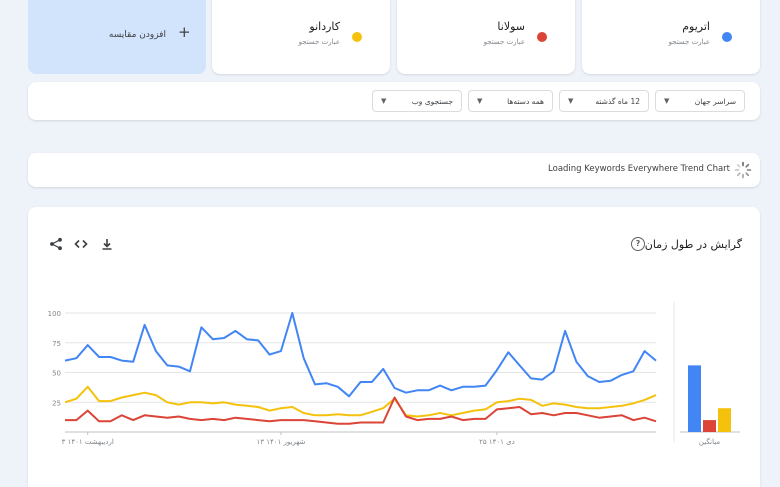 The width and height of the screenshot is (780, 487). I want to click on y-tick-label: 75, so click(56, 344).